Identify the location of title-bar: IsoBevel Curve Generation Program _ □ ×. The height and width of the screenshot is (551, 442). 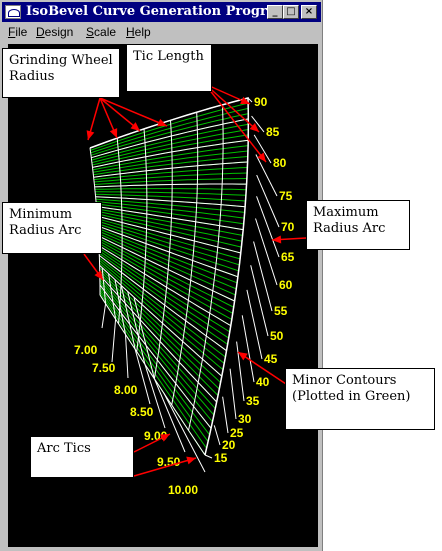
(161, 12).